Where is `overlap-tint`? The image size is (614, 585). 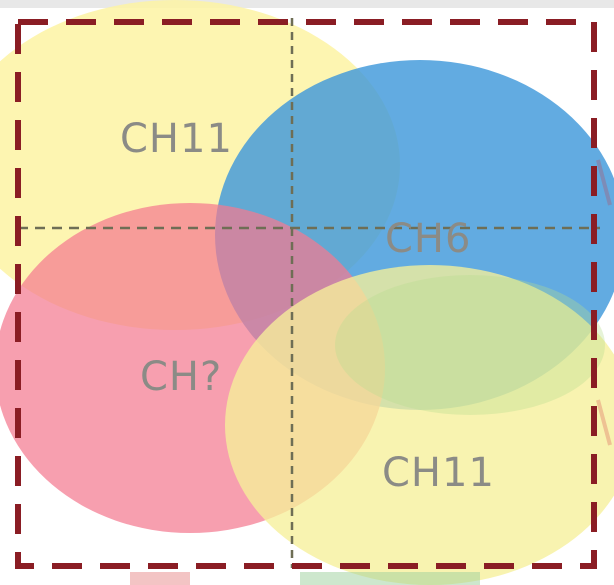
overlap-tint is located at coordinates (470, 345).